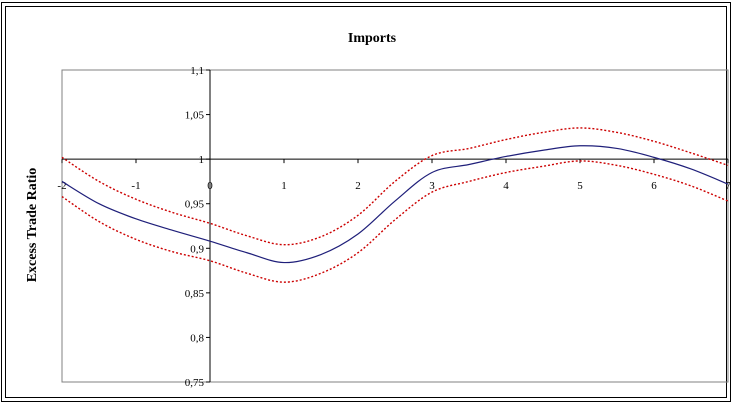 This screenshot has height=405, width=734. What do you see at coordinates (432, 186) in the screenshot?
I see `x-tick-label: 3` at bounding box center [432, 186].